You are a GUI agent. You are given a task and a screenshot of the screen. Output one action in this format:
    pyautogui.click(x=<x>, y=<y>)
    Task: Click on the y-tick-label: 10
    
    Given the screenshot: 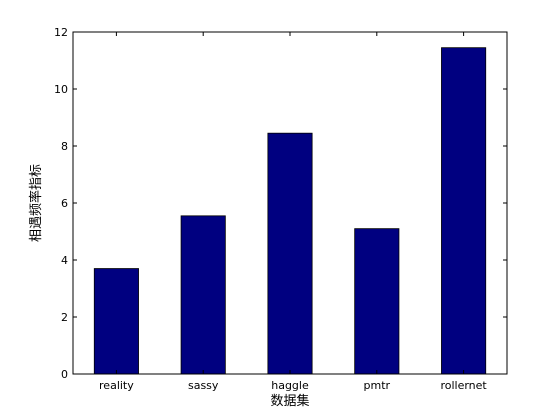 What is the action you would take?
    pyautogui.click(x=61, y=89)
    